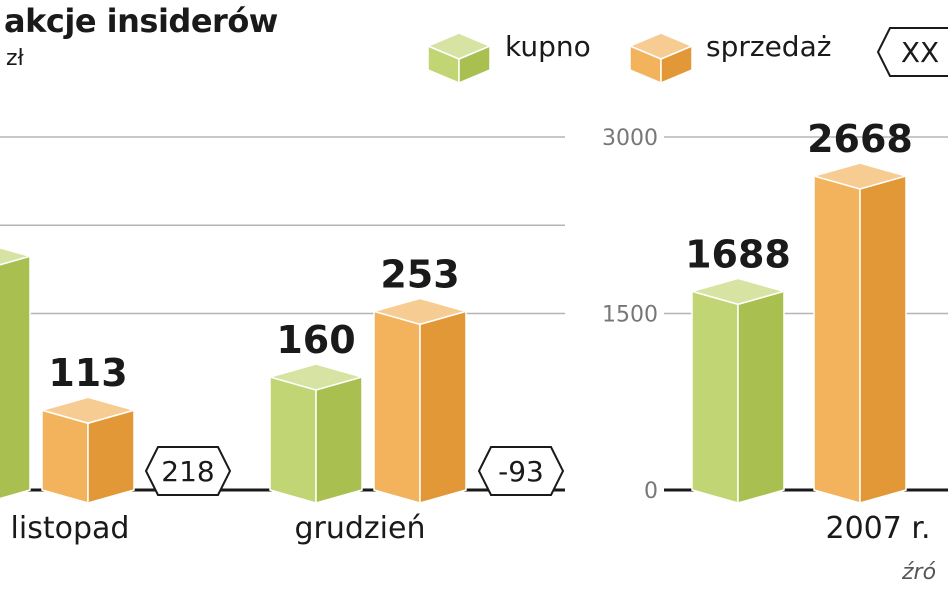 Image resolution: width=948 pixels, height=593 pixels. I want to click on data-label: 113, so click(87, 373).